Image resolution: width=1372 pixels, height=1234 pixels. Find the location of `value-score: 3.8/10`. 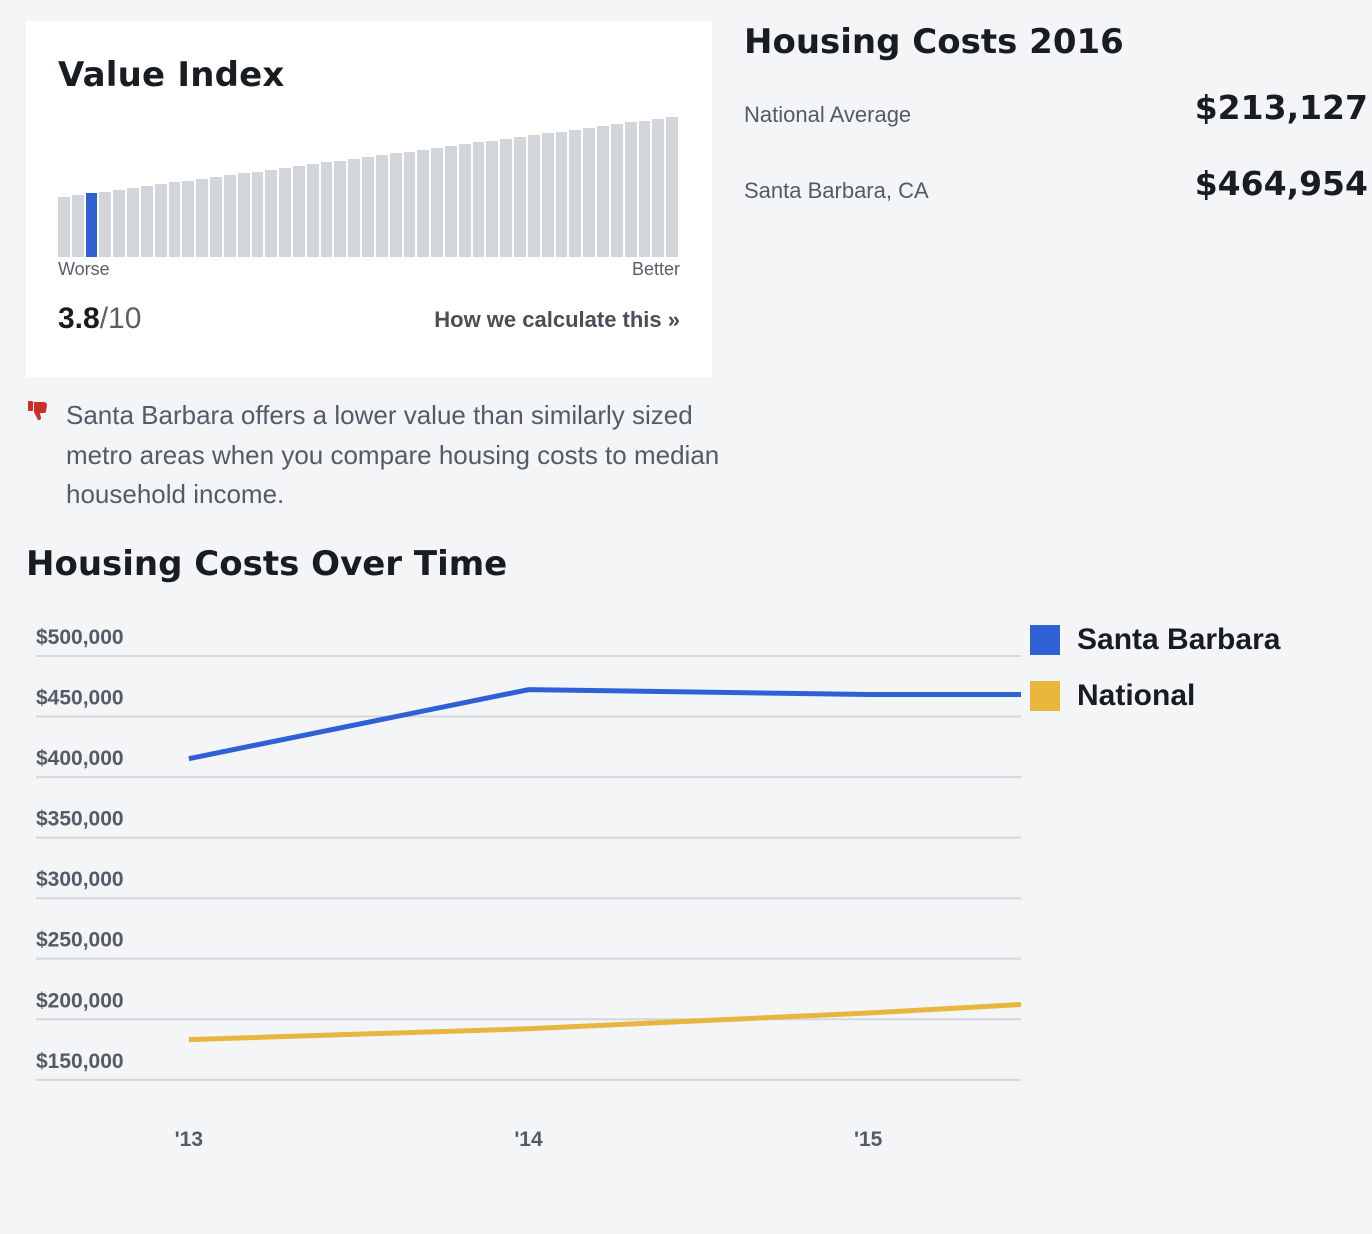

value-score: 3.8/10 is located at coordinates (99, 319).